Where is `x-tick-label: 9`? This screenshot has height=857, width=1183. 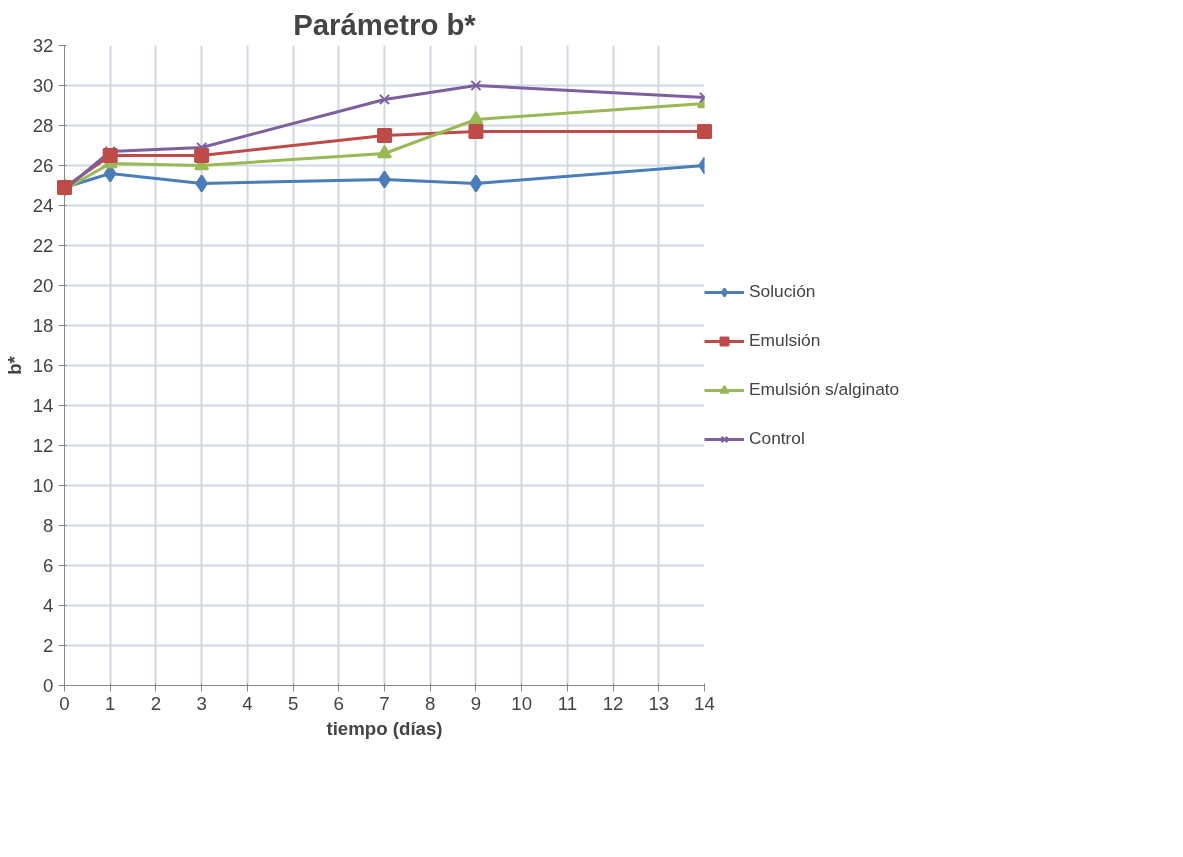
x-tick-label: 9 is located at coordinates (476, 703).